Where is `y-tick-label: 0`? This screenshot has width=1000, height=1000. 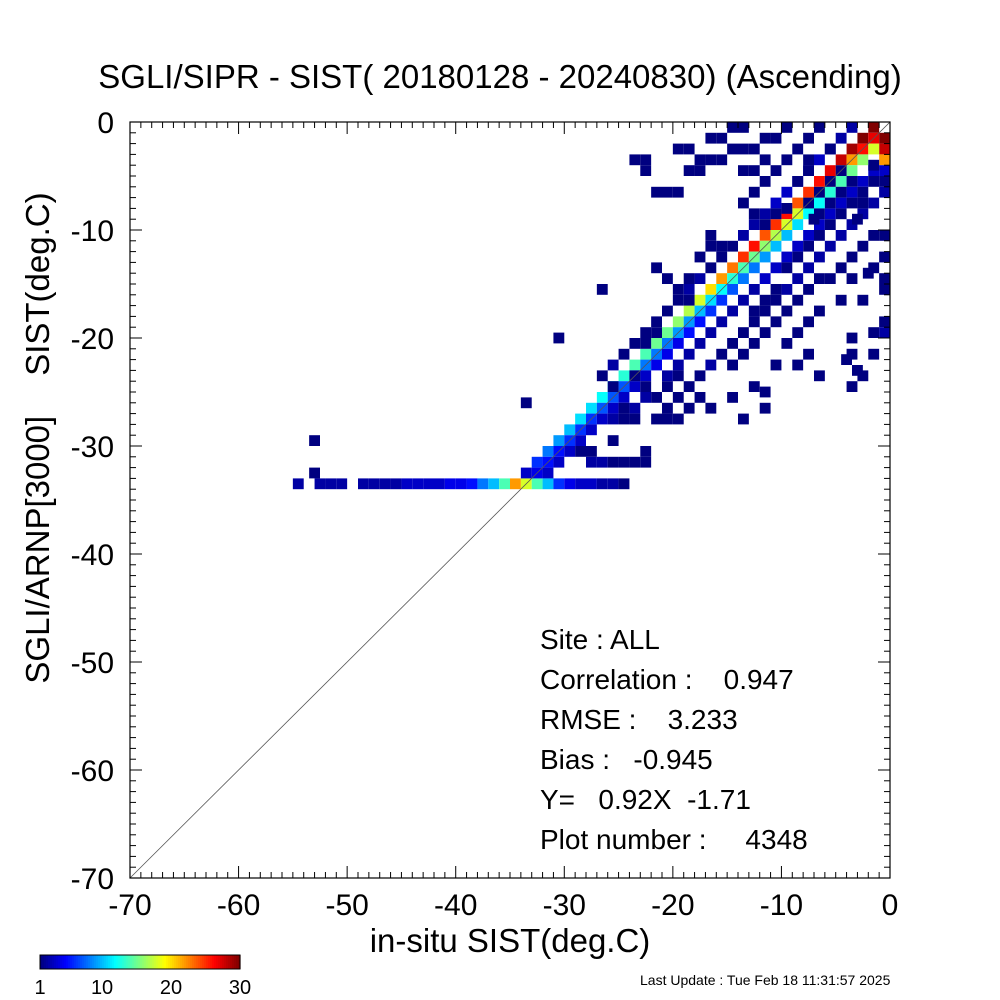 y-tick-label: 0 is located at coordinates (105, 123).